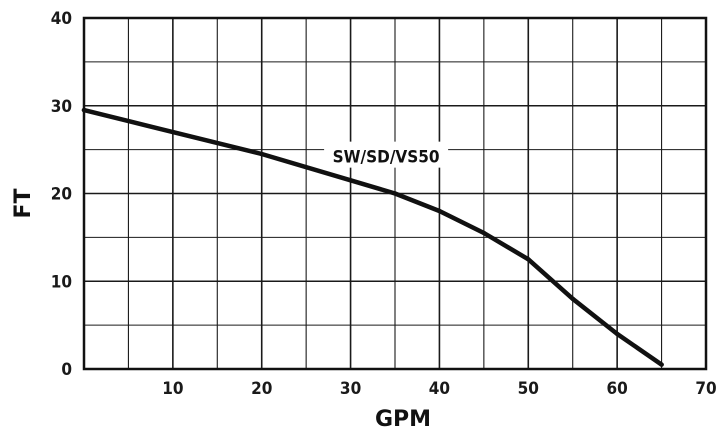  What do you see at coordinates (61, 107) in the screenshot?
I see `y-tick-label: 30` at bounding box center [61, 107].